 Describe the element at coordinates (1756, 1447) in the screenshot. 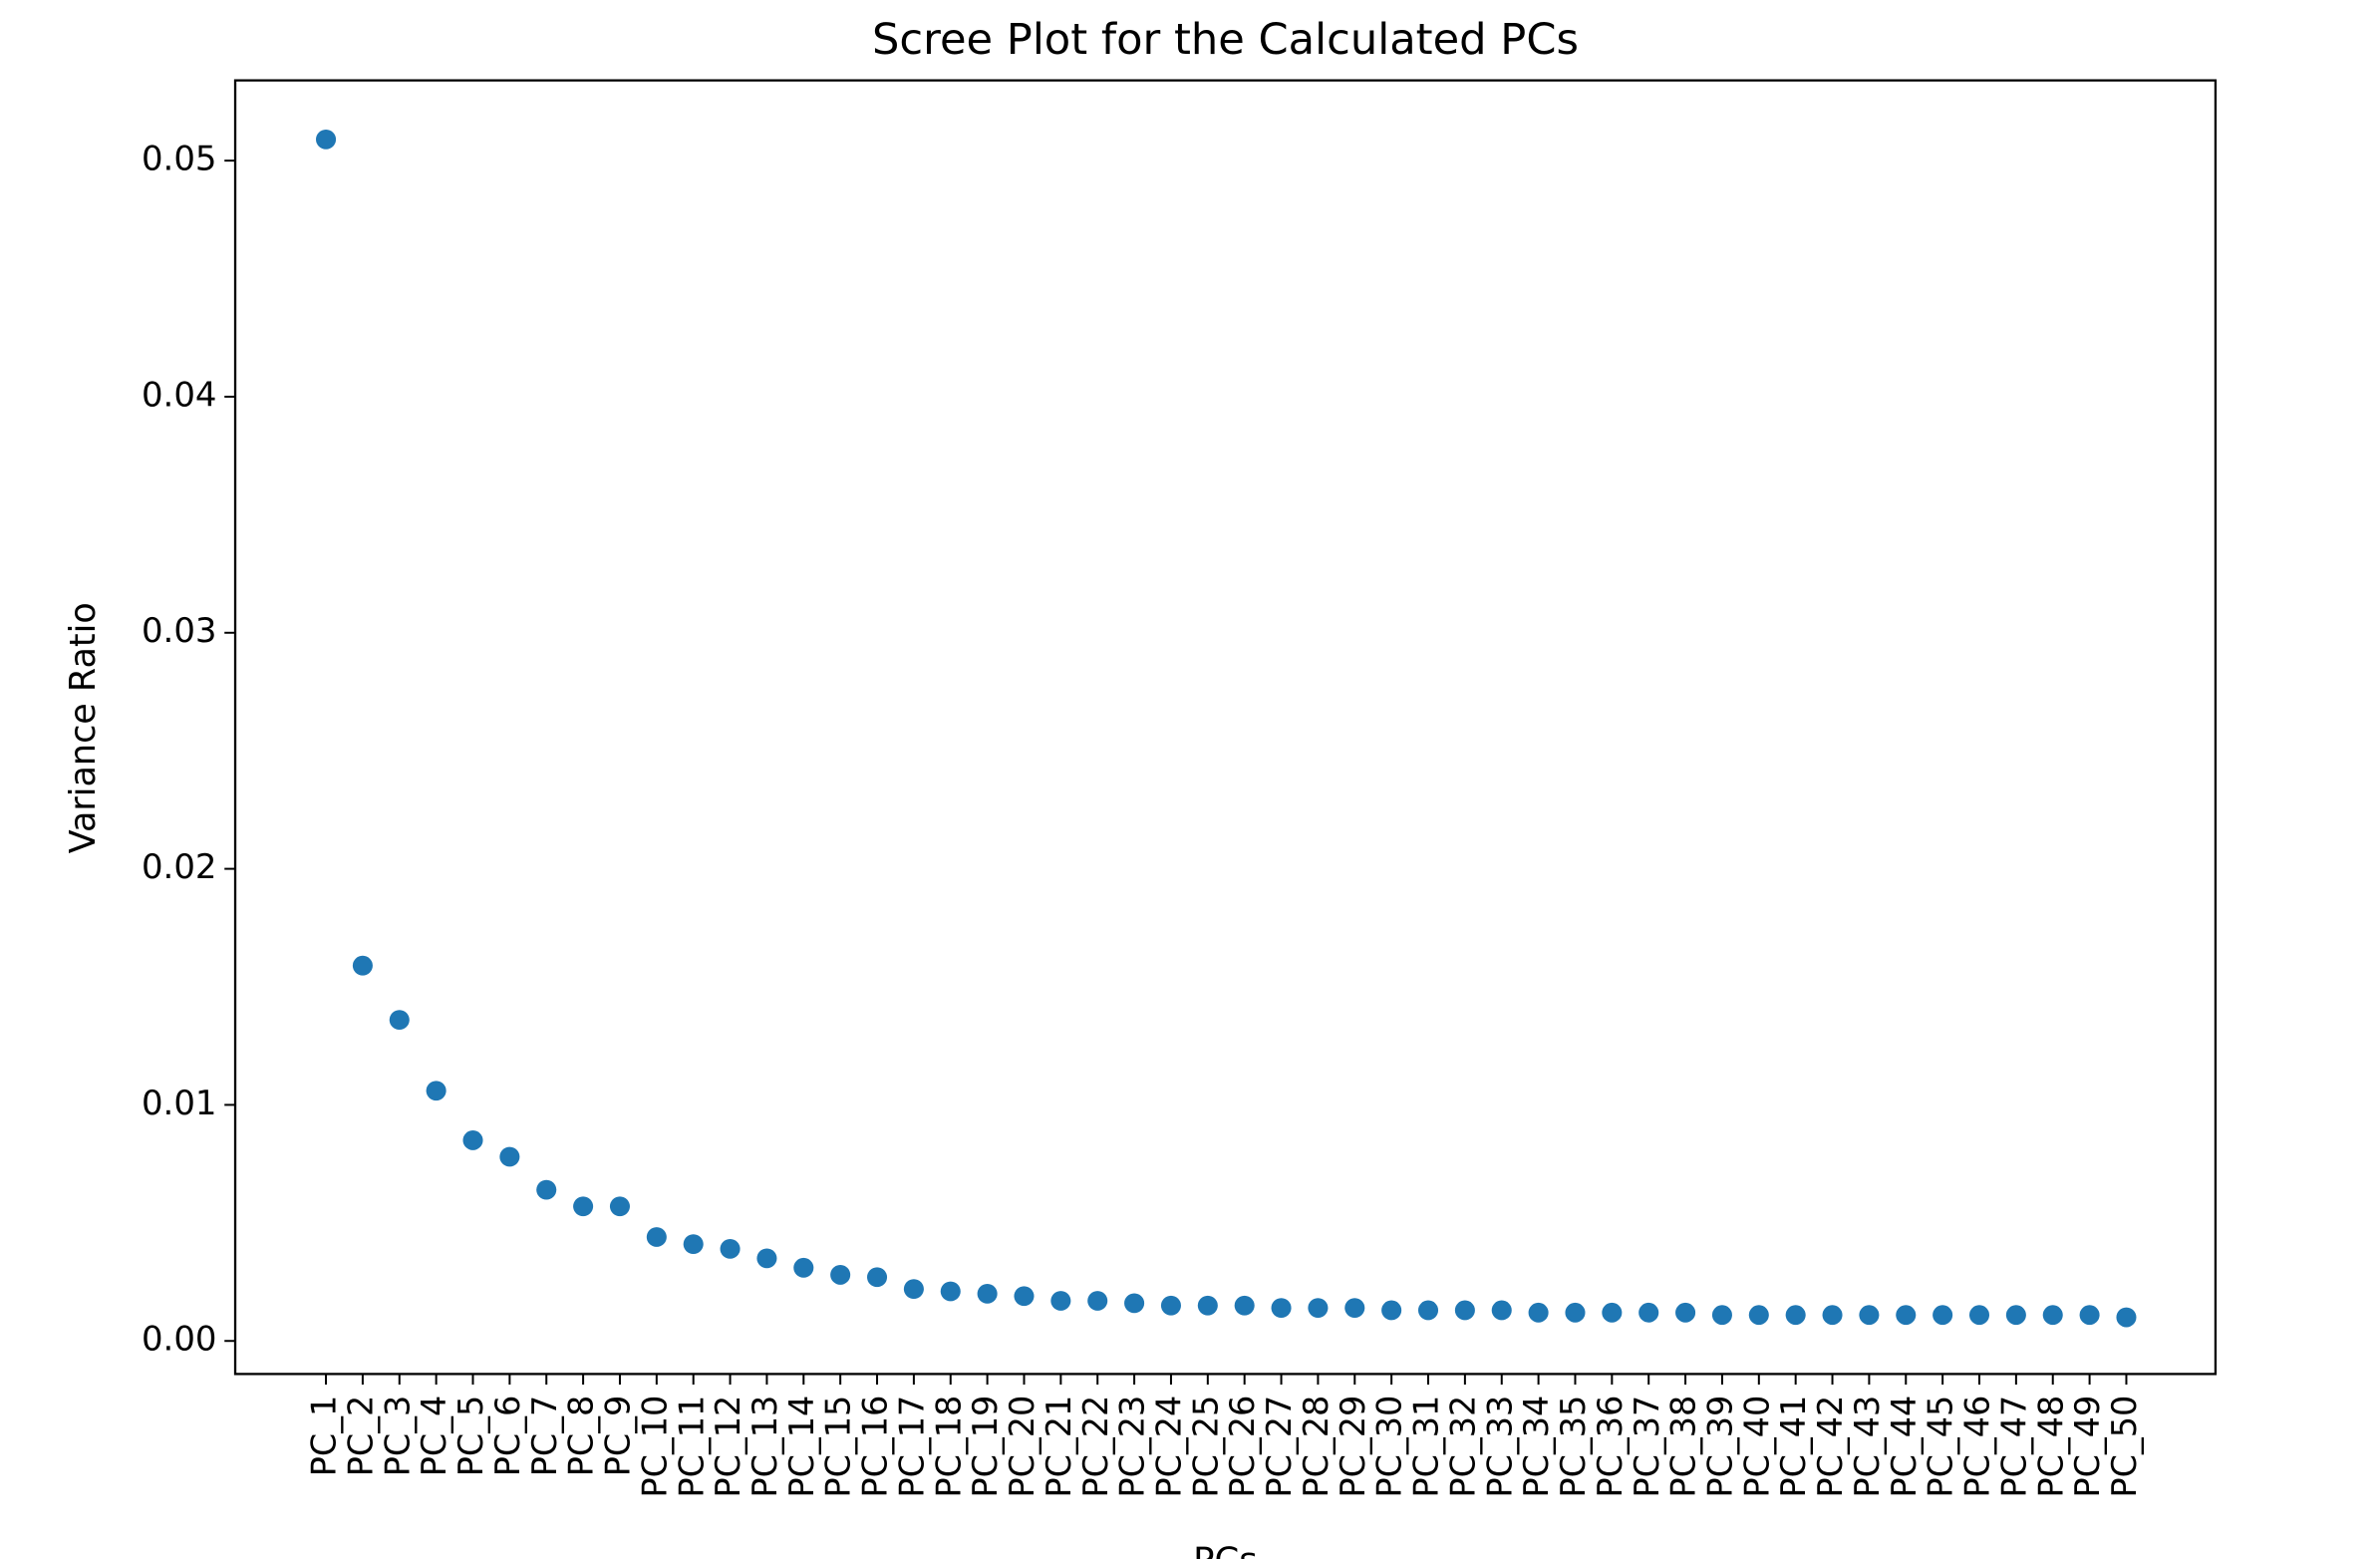

I see `x-tick-label: PC_40` at that location.